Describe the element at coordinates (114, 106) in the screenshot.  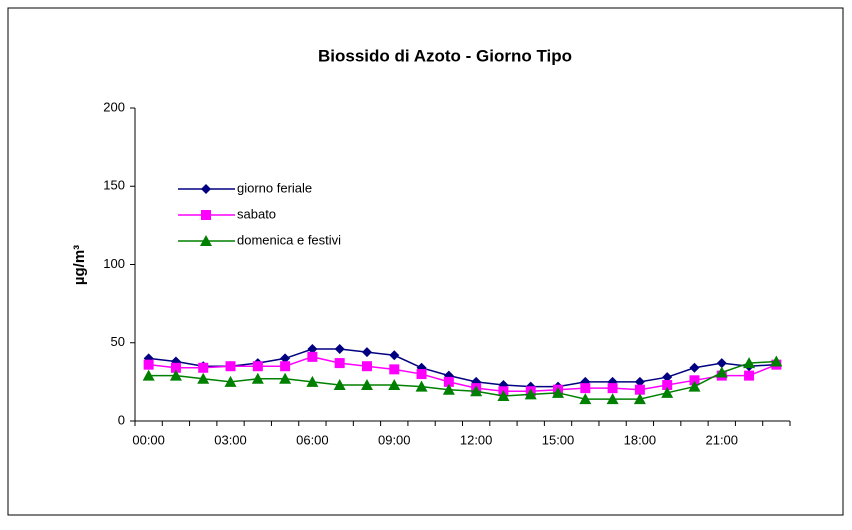
I see `y-tick-label: 200` at that location.